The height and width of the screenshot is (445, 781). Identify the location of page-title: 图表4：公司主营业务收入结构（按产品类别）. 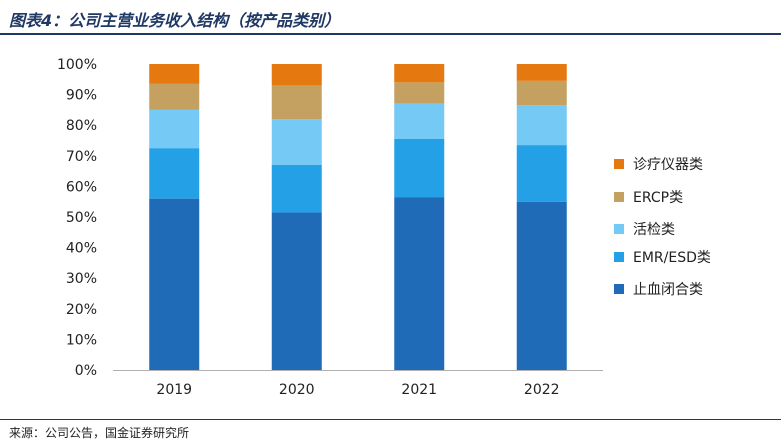
(175, 20).